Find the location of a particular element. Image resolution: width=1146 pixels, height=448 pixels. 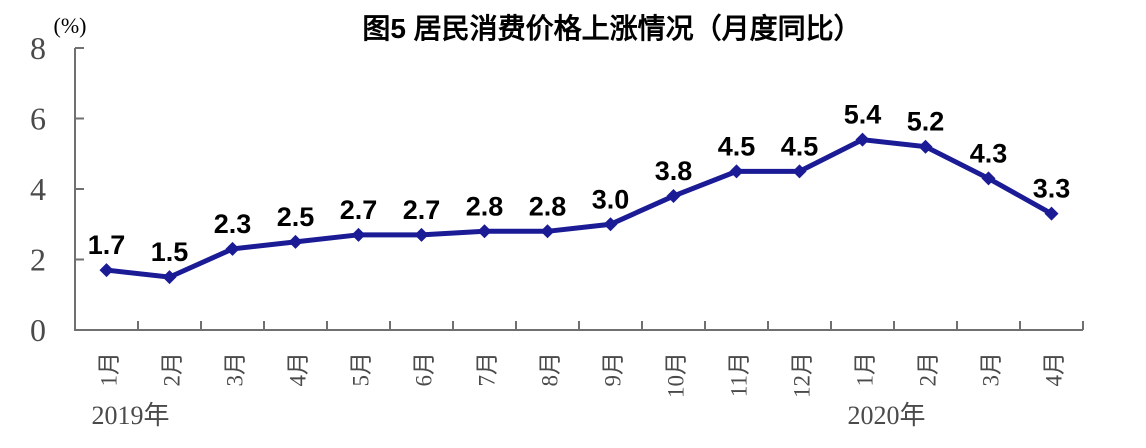

data-point-label: 1.5 is located at coordinates (170, 252).